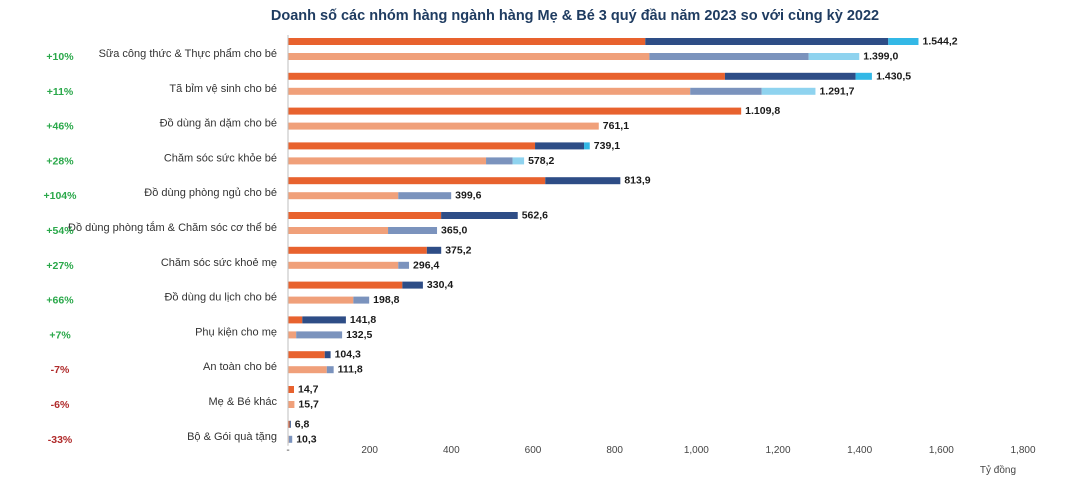 This screenshot has height=481, width=1080. Describe the element at coordinates (614, 450) in the screenshot. I see `x-tick-label-4: 800` at that location.